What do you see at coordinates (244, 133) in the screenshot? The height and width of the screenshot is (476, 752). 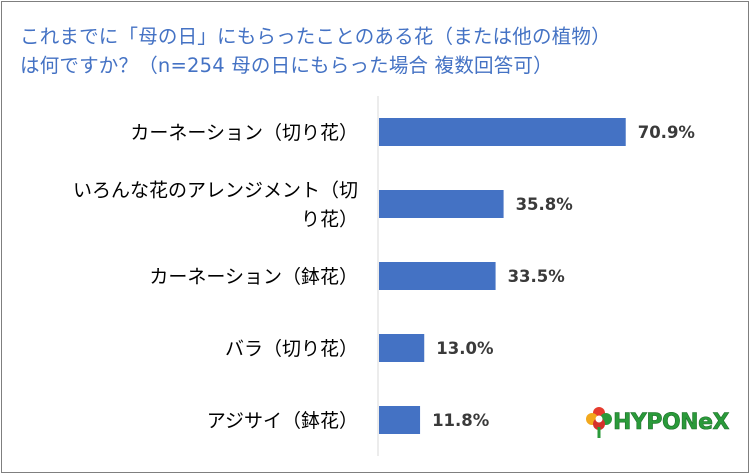 I see `category-label-0: カーネーション（切り花）` at bounding box center [244, 133].